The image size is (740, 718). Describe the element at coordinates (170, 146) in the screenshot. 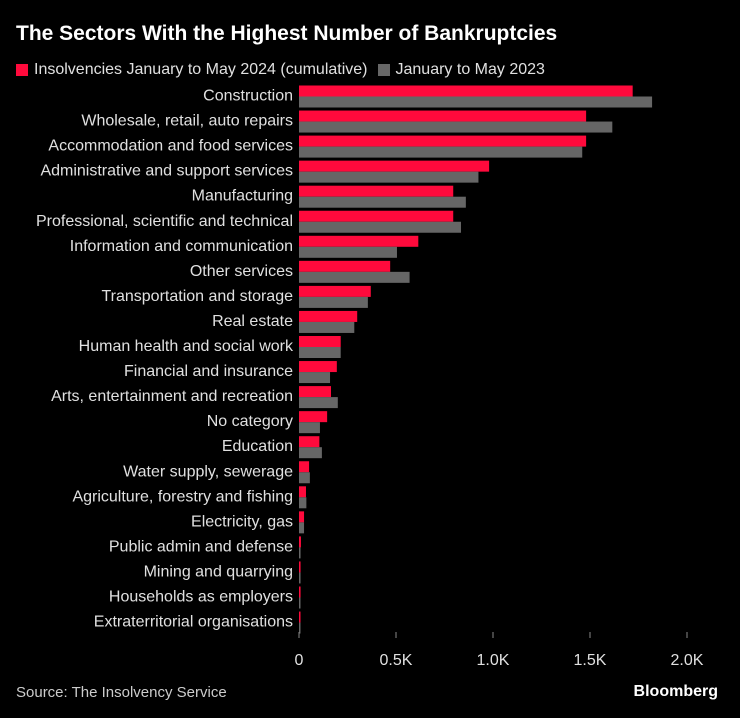

I see `category-label: Accommodation and food services` at that location.